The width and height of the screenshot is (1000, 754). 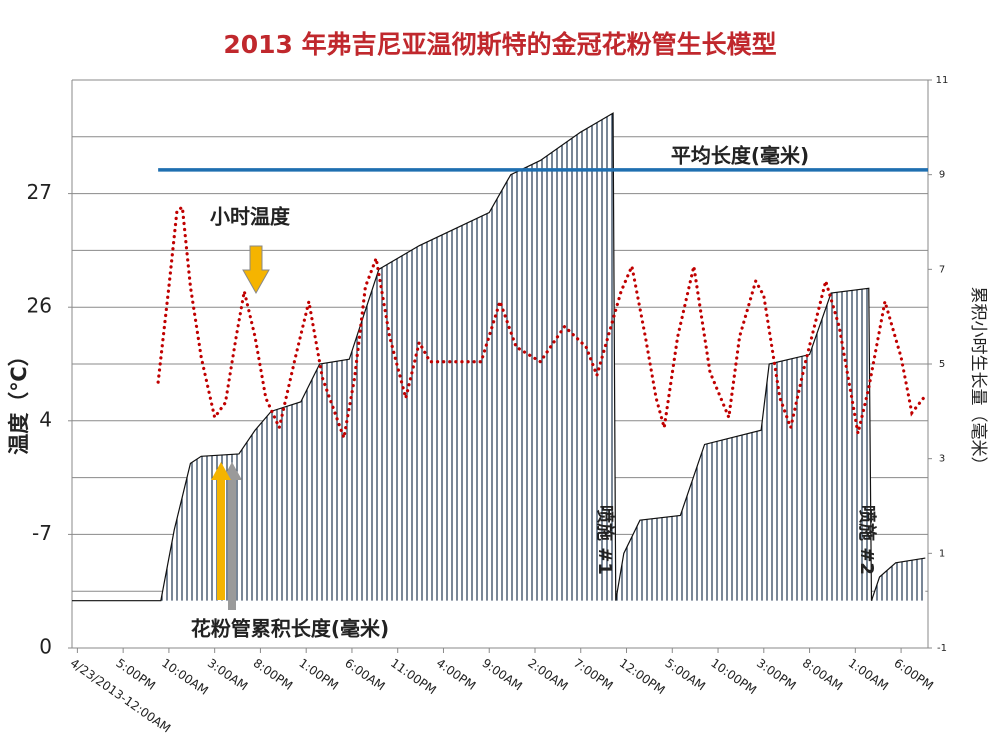 What do you see at coordinates (227, 675) in the screenshot?
I see `x-tick-label: 3:00AM` at bounding box center [227, 675].